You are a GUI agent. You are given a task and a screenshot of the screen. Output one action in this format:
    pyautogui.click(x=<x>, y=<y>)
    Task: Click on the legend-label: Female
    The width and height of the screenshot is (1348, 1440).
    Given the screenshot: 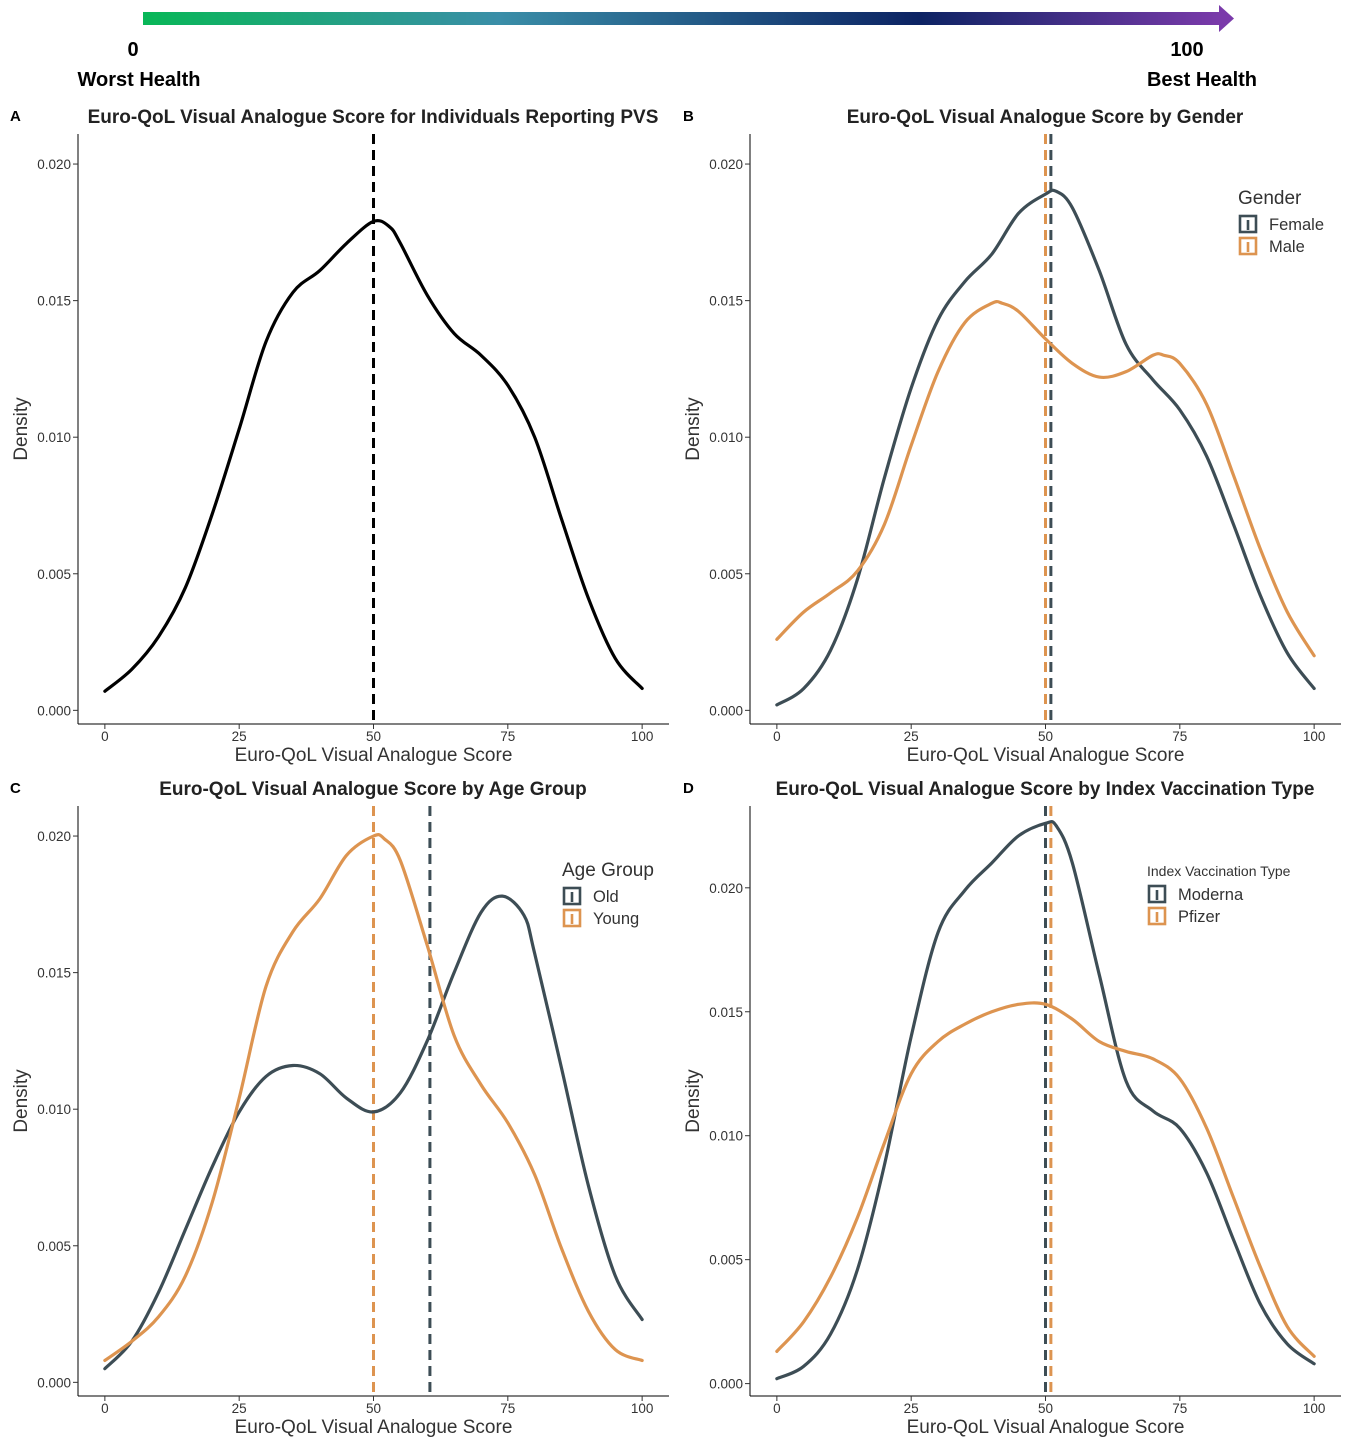 What is the action you would take?
    pyautogui.click(x=1296, y=225)
    